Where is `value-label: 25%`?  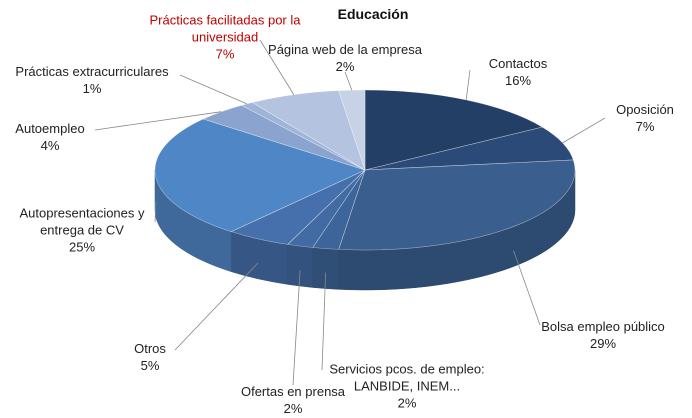
value-label: 25% is located at coordinates (82, 247).